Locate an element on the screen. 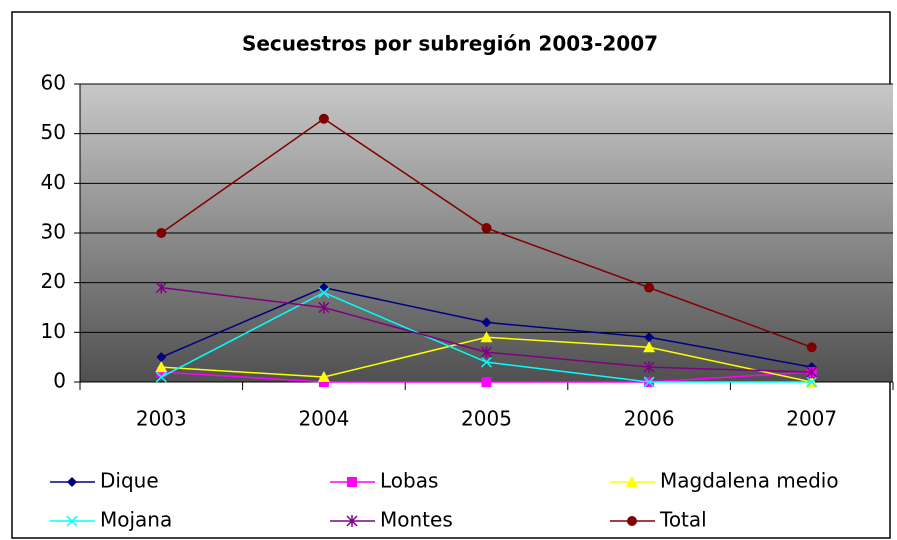 Image resolution: width=897 pixels, height=540 pixels. legend-label: Mojana is located at coordinates (136, 520).